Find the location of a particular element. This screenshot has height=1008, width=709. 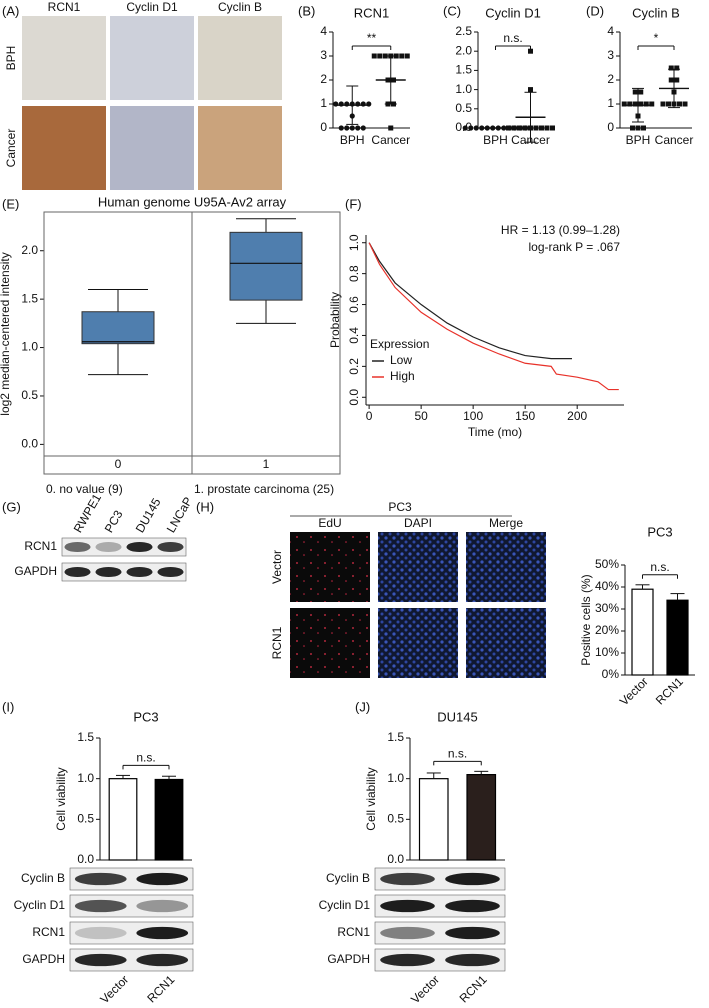

x-axis-label: Time (mo) is located at coordinates (495, 432).